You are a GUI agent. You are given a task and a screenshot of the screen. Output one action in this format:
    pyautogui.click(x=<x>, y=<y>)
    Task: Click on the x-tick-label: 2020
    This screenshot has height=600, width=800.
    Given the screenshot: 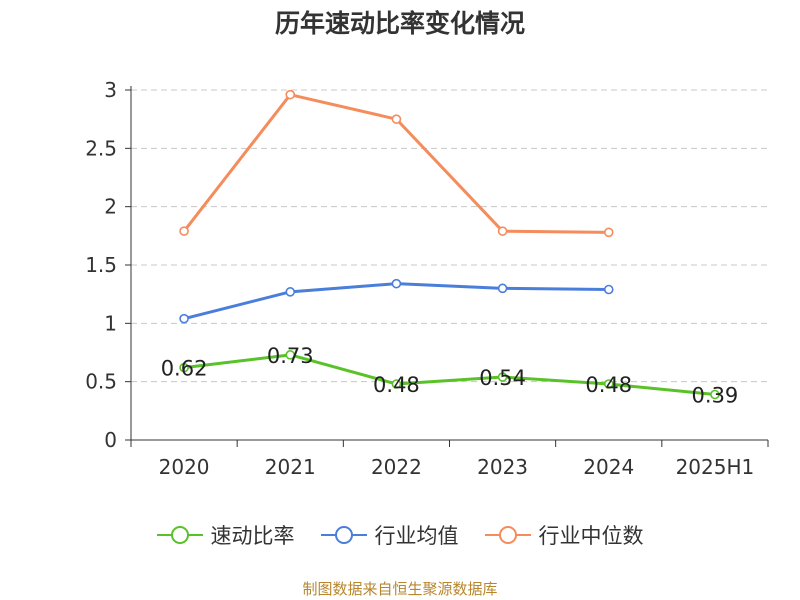 What is the action you would take?
    pyautogui.click(x=184, y=467)
    